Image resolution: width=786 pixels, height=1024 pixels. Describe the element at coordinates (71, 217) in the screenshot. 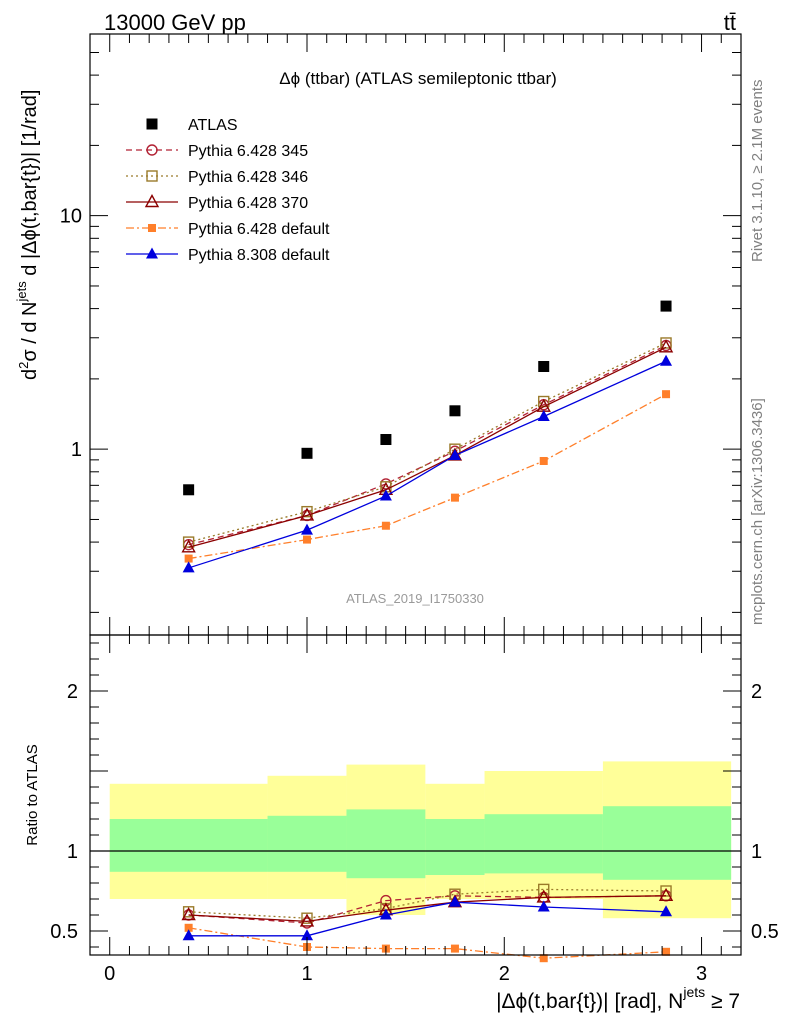

I see `main-ytick-label: 10` at that location.